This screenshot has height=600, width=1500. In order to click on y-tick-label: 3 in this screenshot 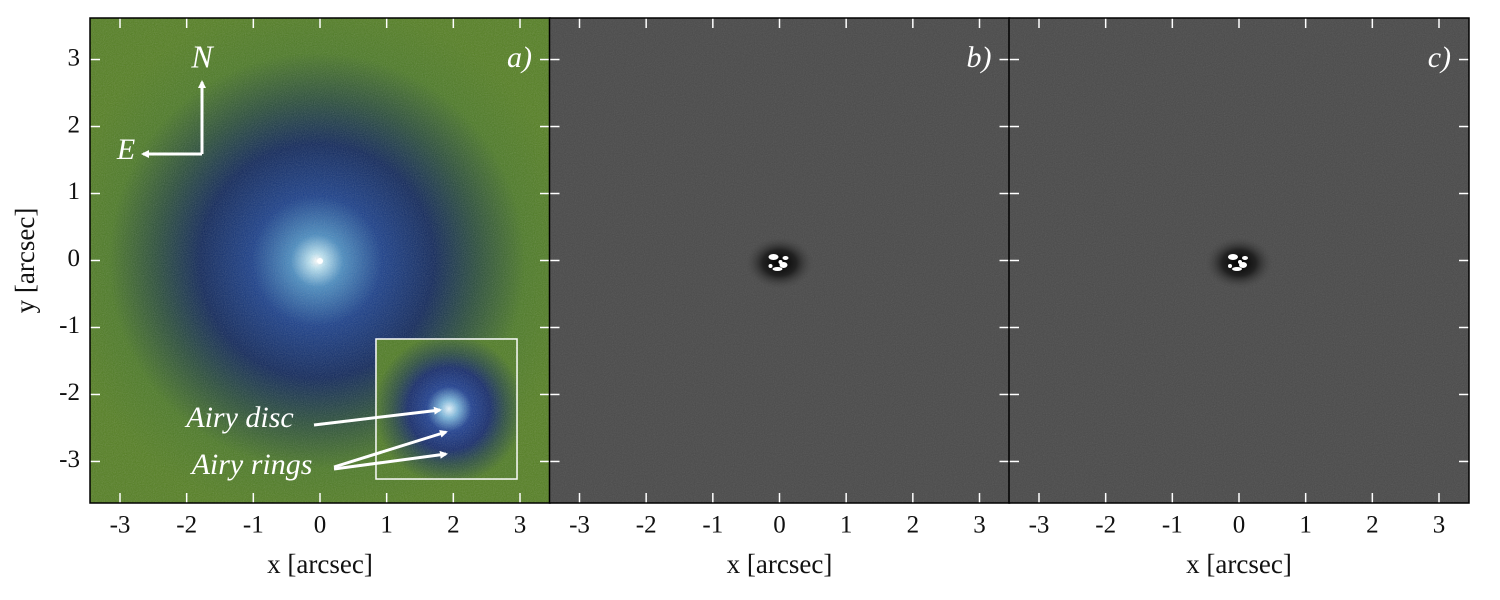, I will do `click(74, 57)`.